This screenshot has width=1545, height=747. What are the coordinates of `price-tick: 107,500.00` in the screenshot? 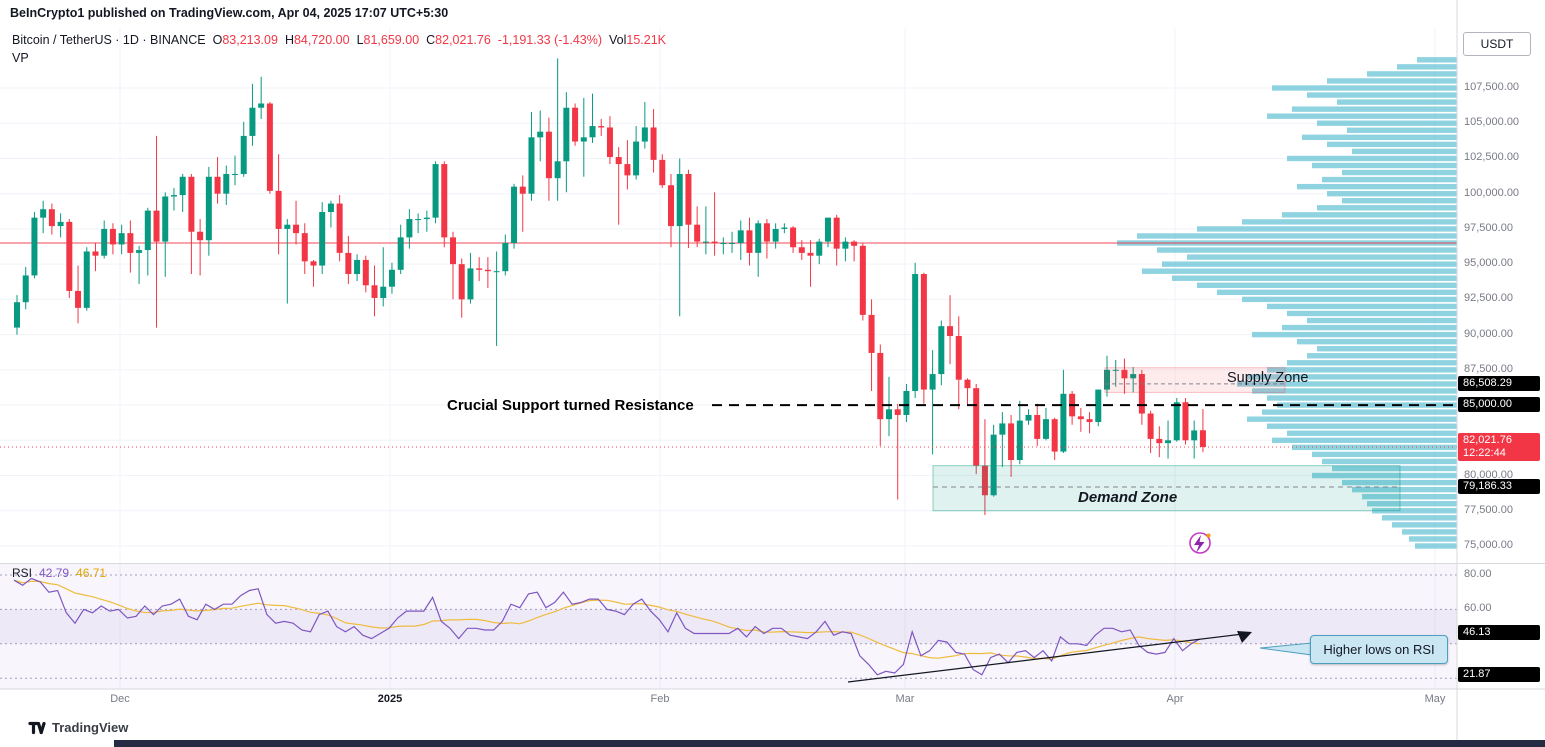 It's located at (1492, 87).